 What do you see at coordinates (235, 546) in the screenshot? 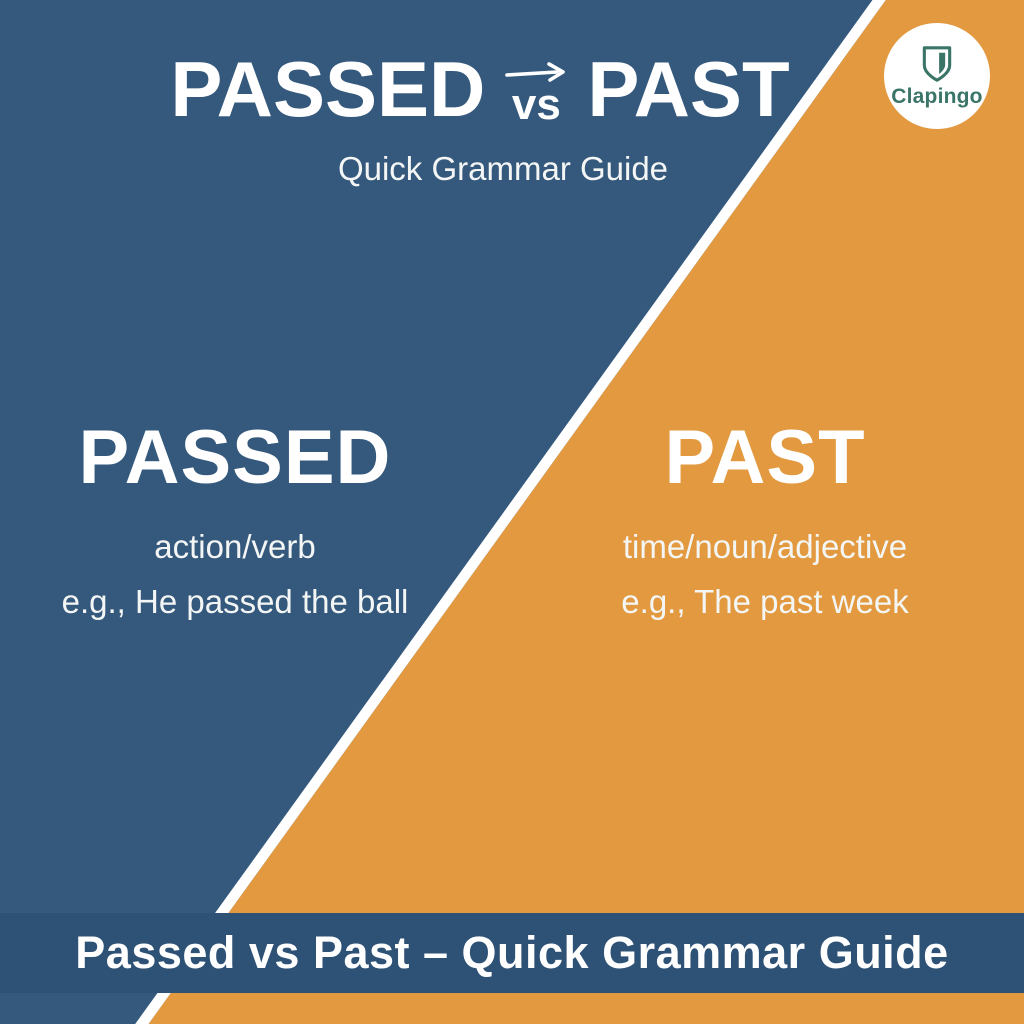
I see `passed-role: action/verb` at bounding box center [235, 546].